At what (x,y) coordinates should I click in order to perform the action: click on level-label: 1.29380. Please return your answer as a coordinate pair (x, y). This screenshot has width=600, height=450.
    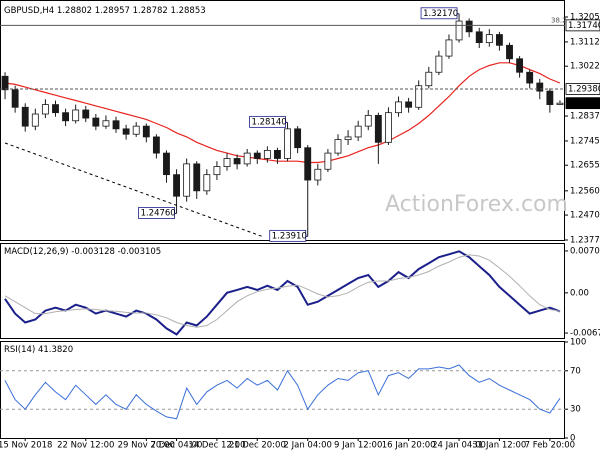
    Looking at the image, I should click on (584, 89).